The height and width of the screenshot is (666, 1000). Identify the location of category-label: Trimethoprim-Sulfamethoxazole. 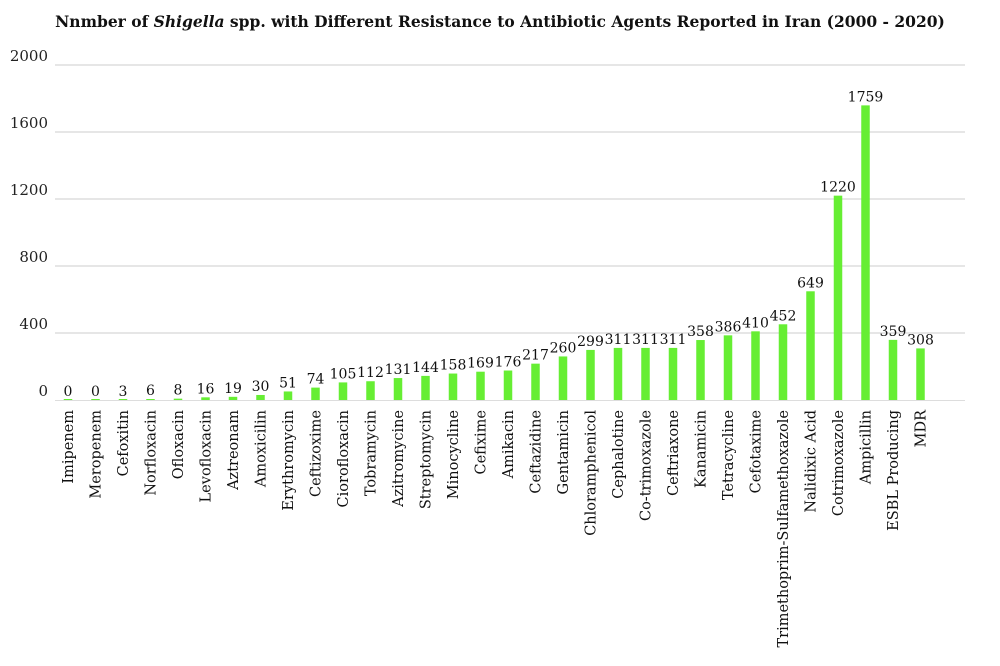
(784, 529).